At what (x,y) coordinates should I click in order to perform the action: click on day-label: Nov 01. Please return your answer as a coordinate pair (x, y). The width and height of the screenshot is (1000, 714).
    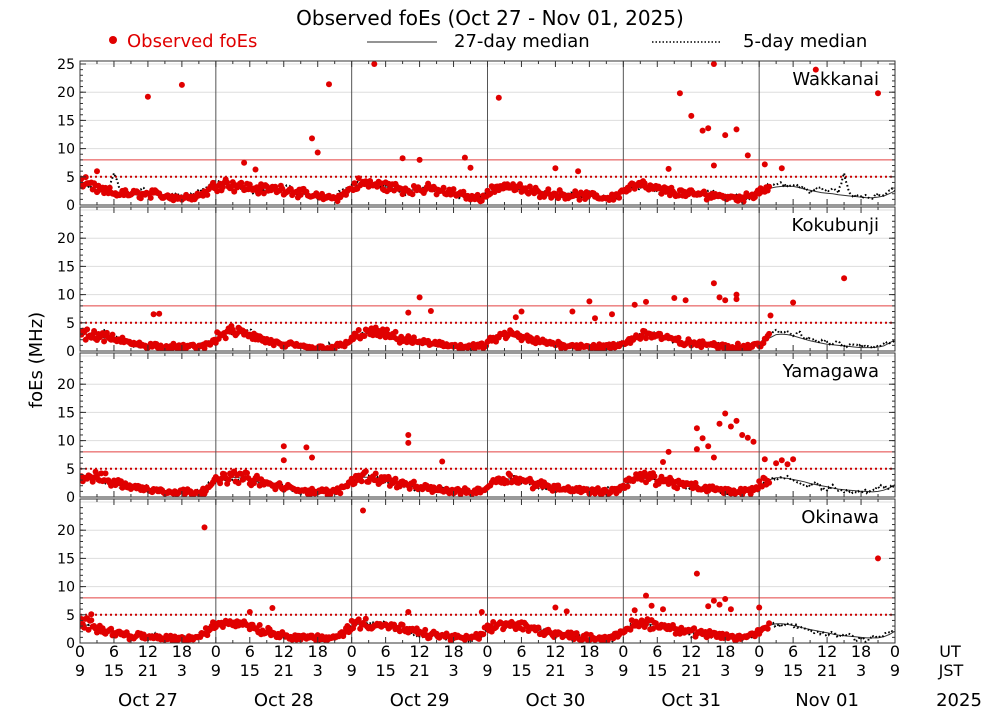
    Looking at the image, I should click on (827, 700).